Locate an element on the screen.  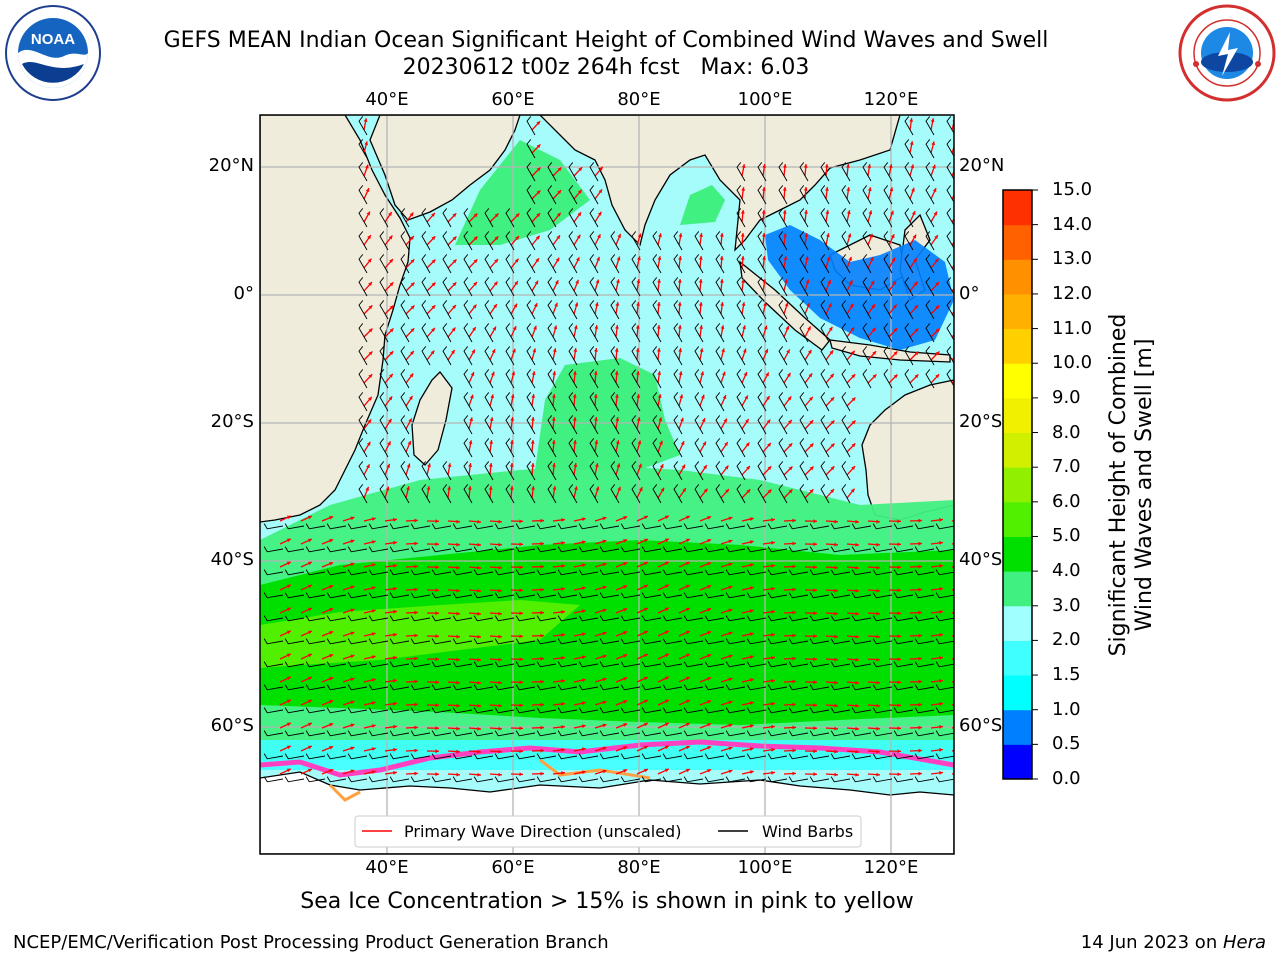
noaa-logo: NOAA is located at coordinates (53, 53).